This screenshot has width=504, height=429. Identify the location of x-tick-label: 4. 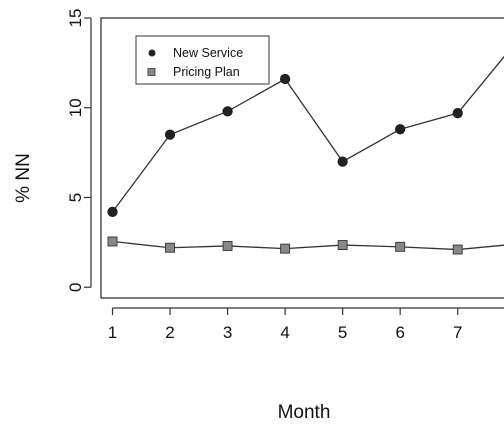
(284, 332).